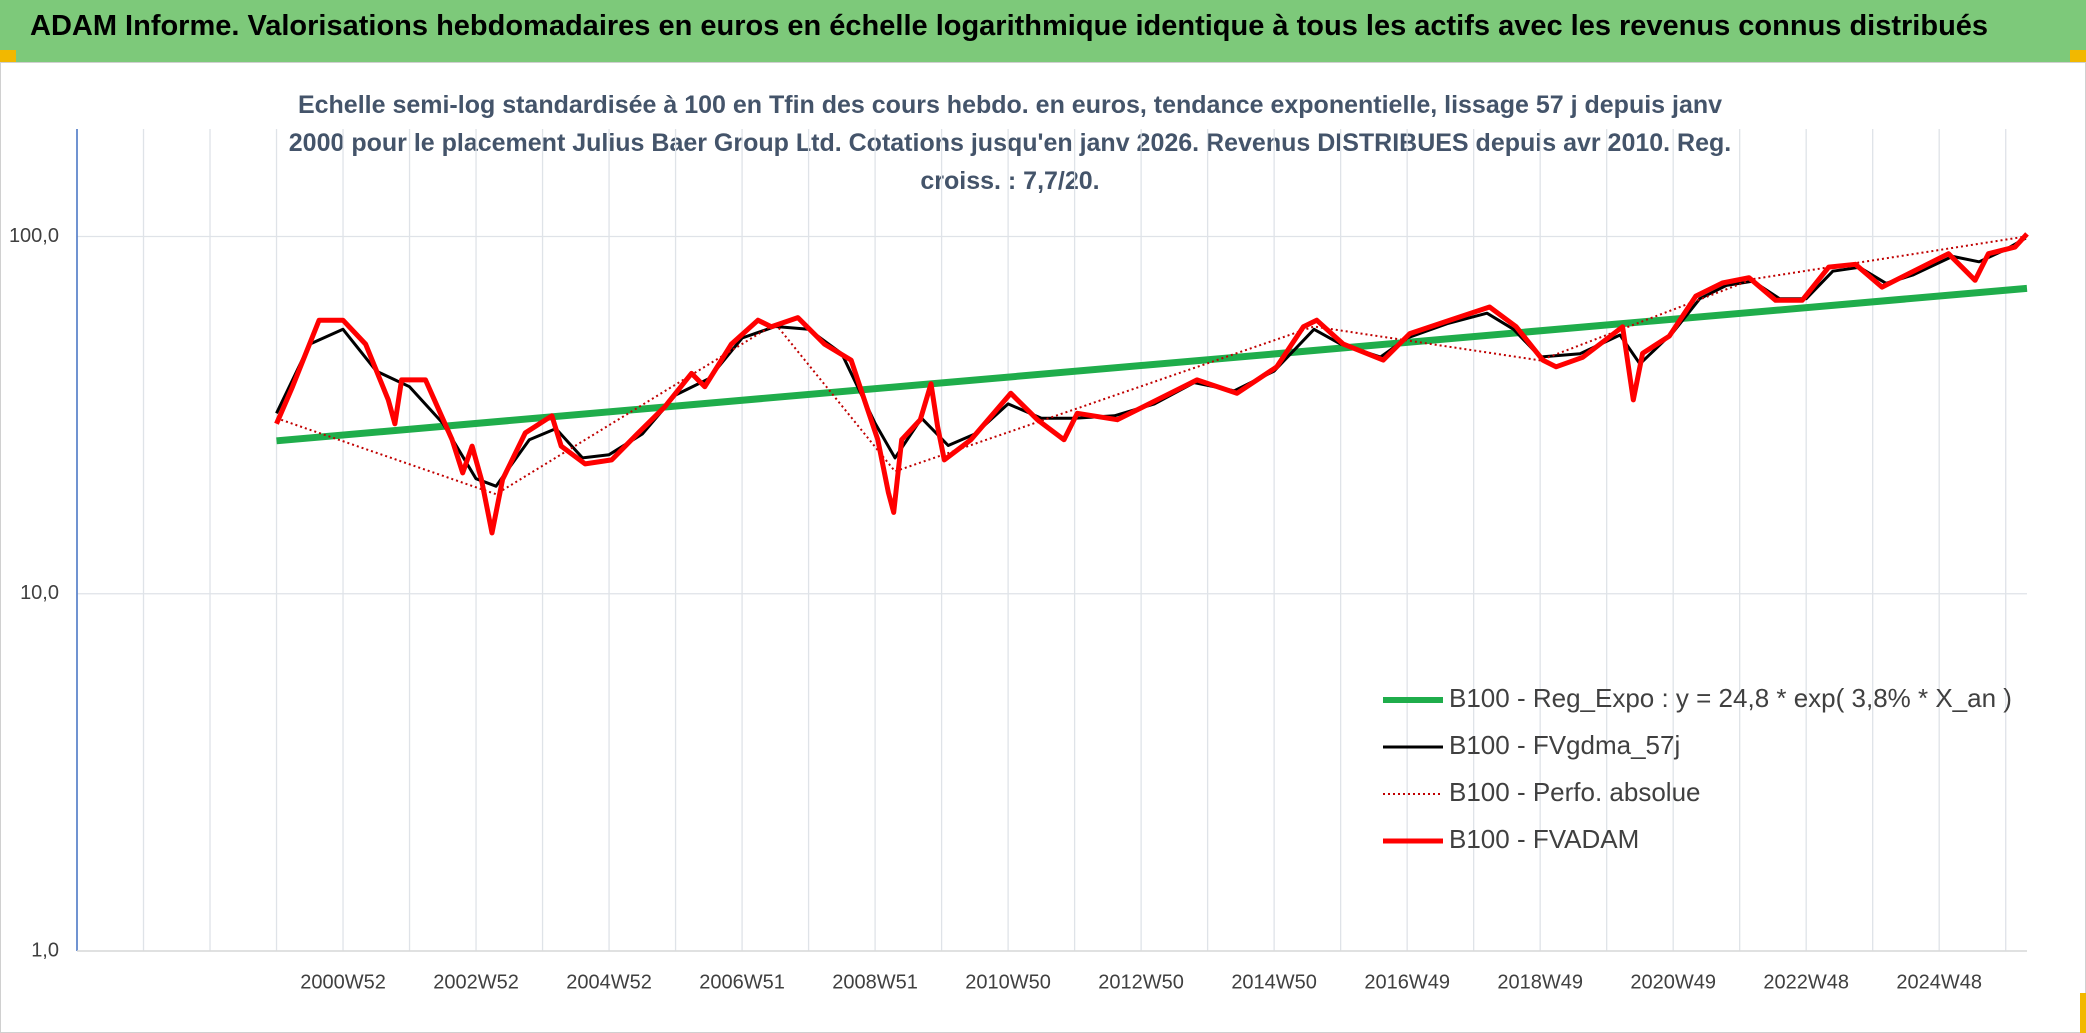 The image size is (2086, 1033). Describe the element at coordinates (343, 982) in the screenshot. I see `x-tick-label: 2000W52` at that location.